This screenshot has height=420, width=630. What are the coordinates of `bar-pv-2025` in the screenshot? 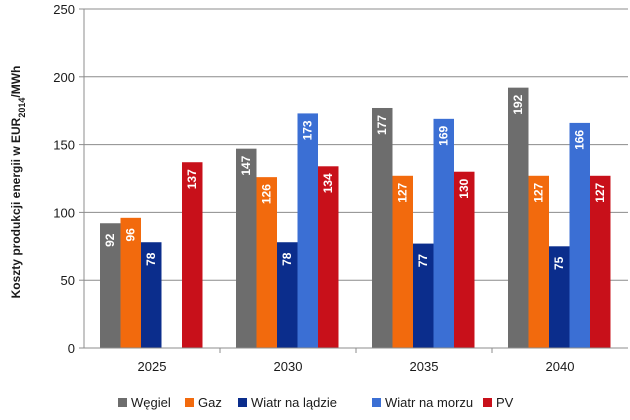 It's located at (192, 255).